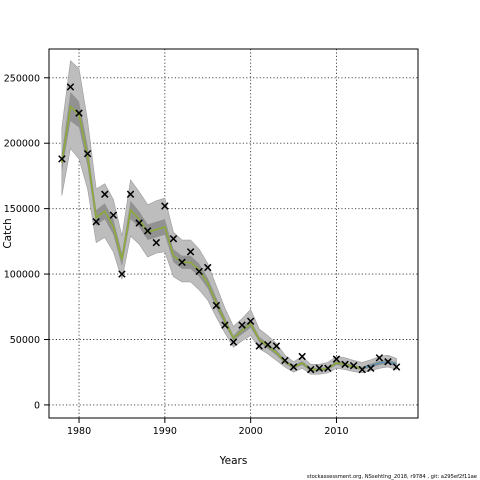  Describe the element at coordinates (37, 405) in the screenshot. I see `y-tick-label: 0` at that location.